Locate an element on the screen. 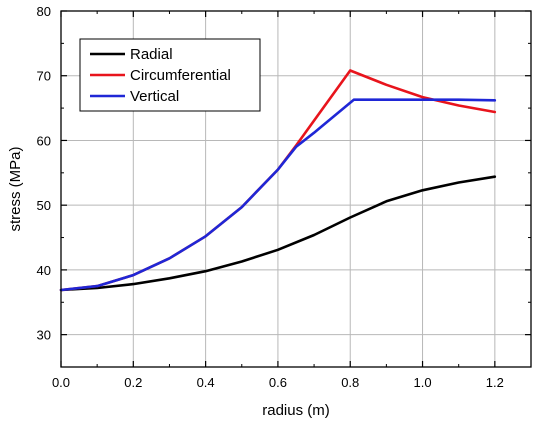 The height and width of the screenshot is (426, 550). y-tick-label: 70 is located at coordinates (44, 76).